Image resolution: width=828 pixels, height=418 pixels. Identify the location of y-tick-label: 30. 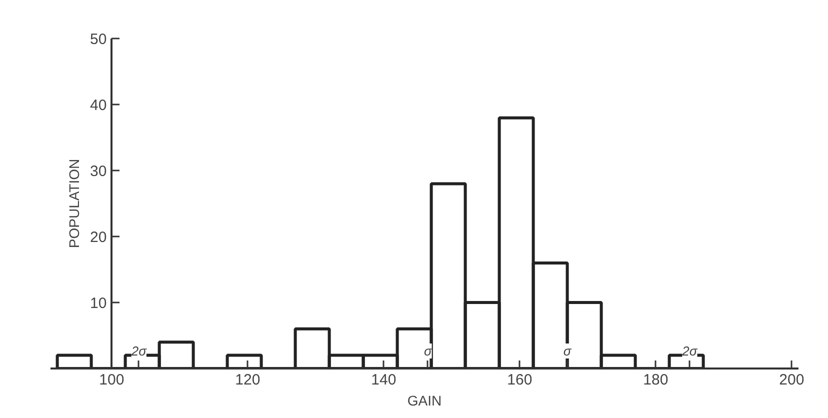
(98, 171).